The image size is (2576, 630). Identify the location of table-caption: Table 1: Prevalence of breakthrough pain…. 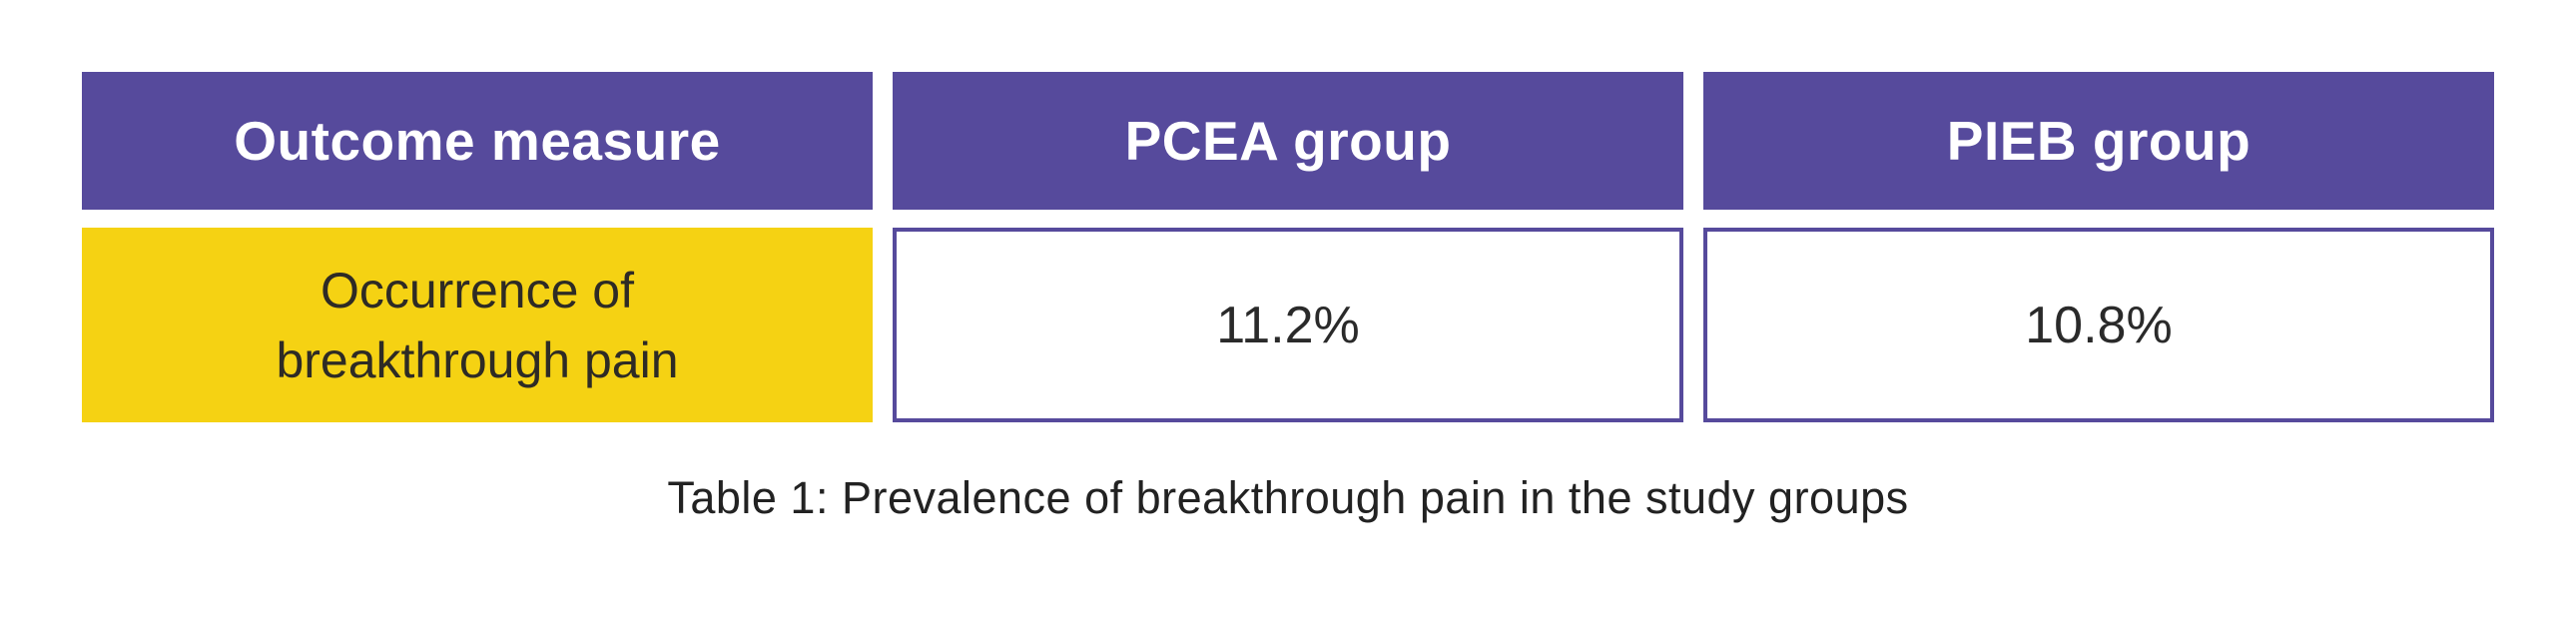
(1288, 497).